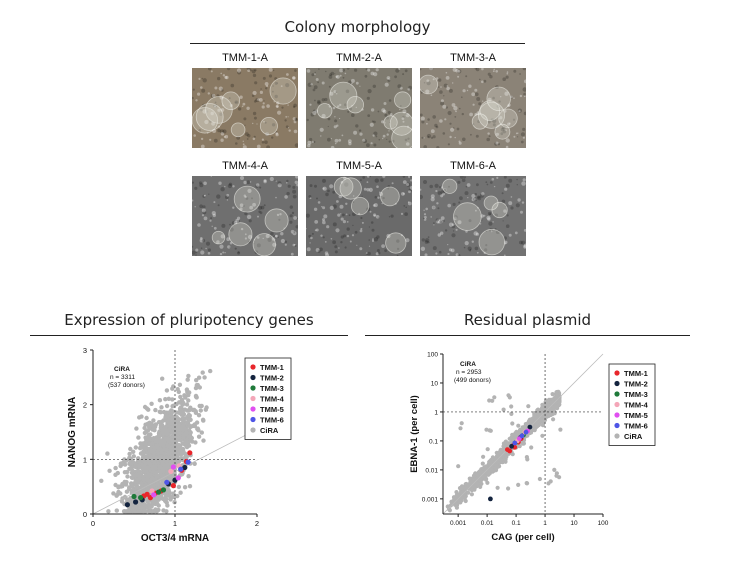 This screenshot has height=563, width=730. What do you see at coordinates (522, 537) in the screenshot?
I see `x-axis-label: CAG (per cell)` at bounding box center [522, 537].